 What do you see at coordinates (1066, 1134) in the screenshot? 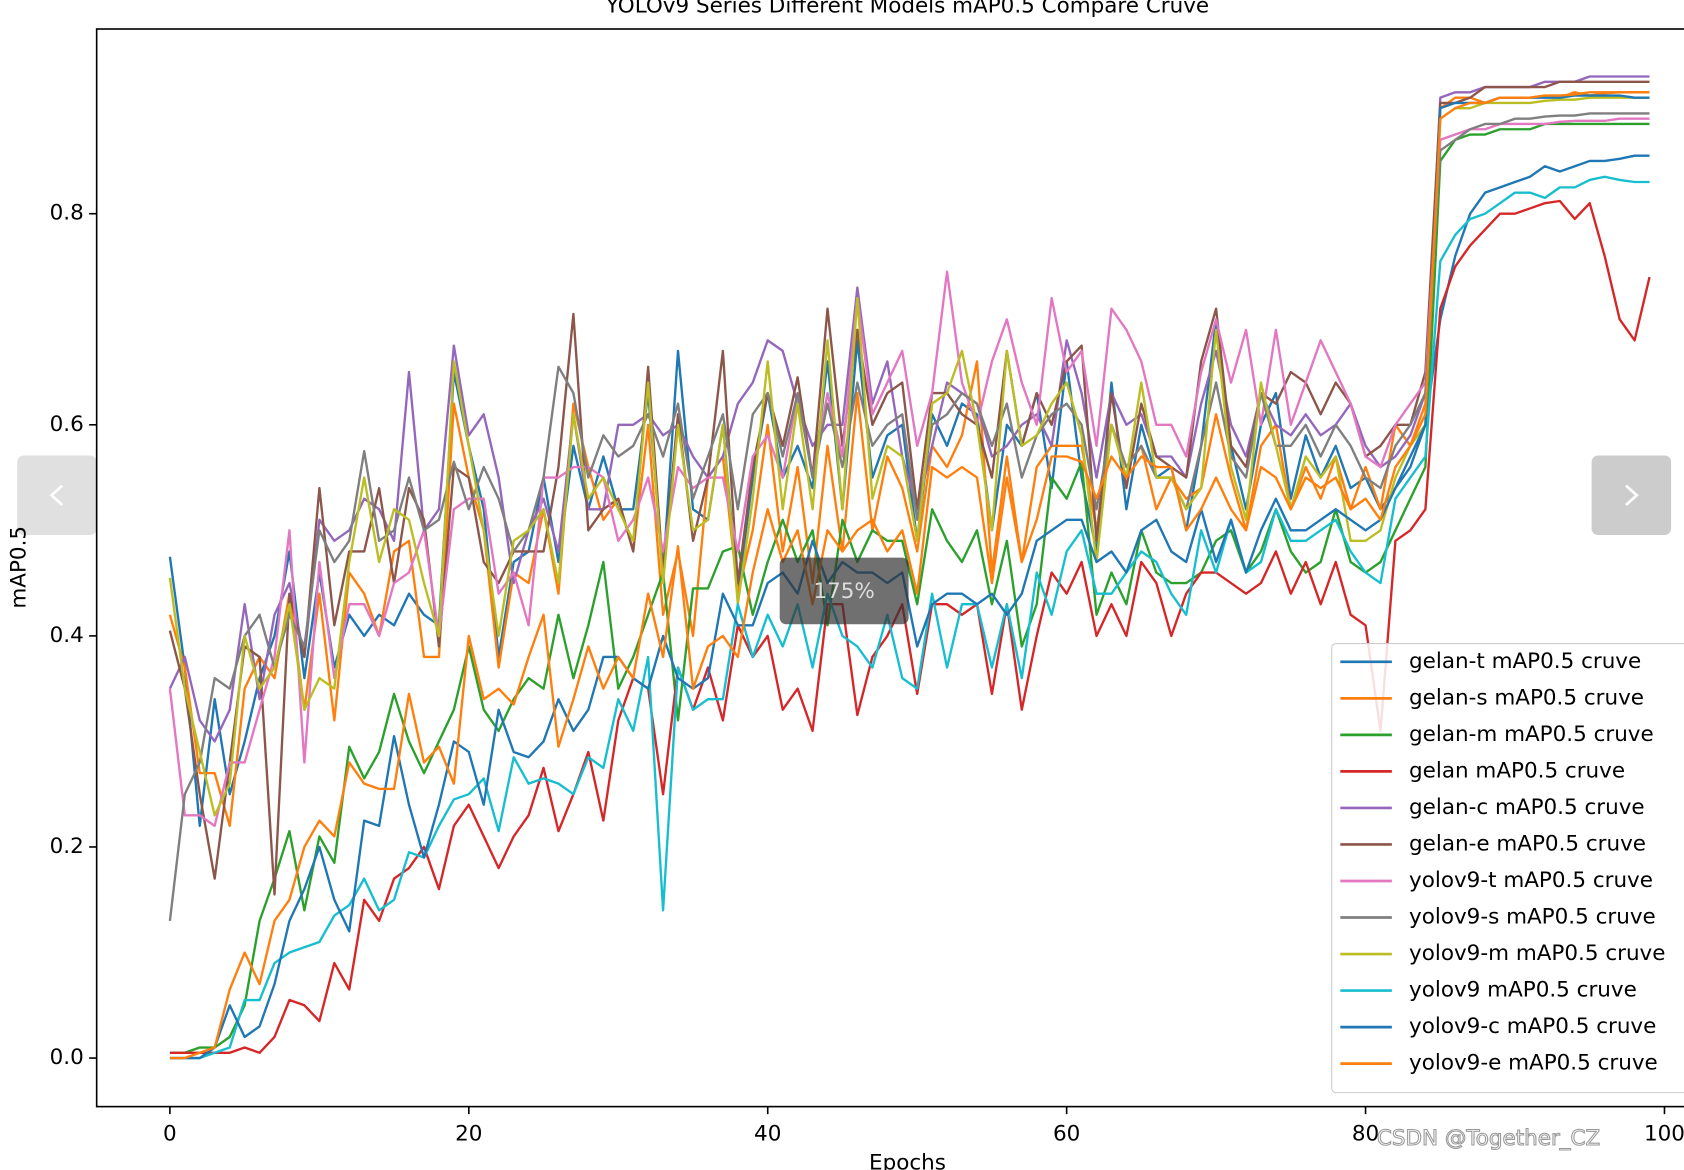
I see `x-tick-label: 60` at bounding box center [1066, 1134].